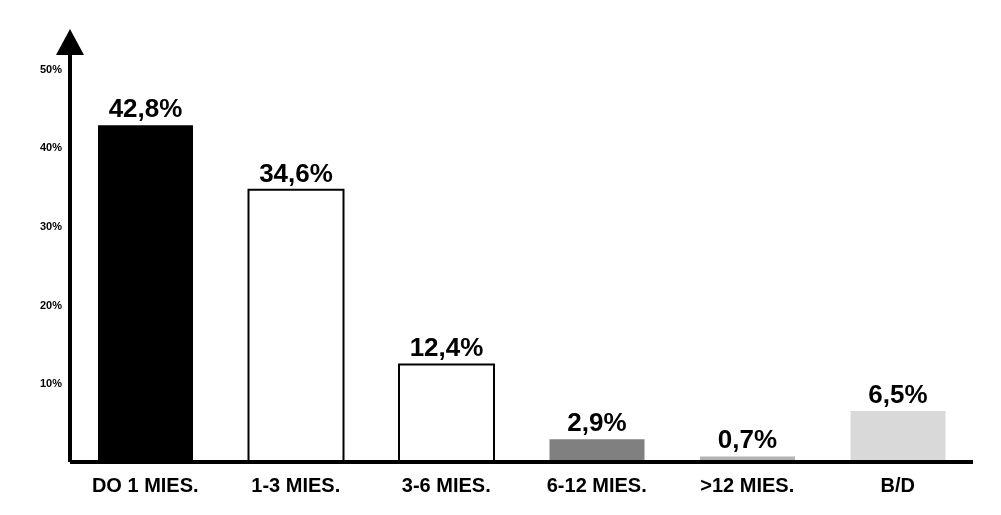  I want to click on x-tick-label: B/D, so click(897, 485).